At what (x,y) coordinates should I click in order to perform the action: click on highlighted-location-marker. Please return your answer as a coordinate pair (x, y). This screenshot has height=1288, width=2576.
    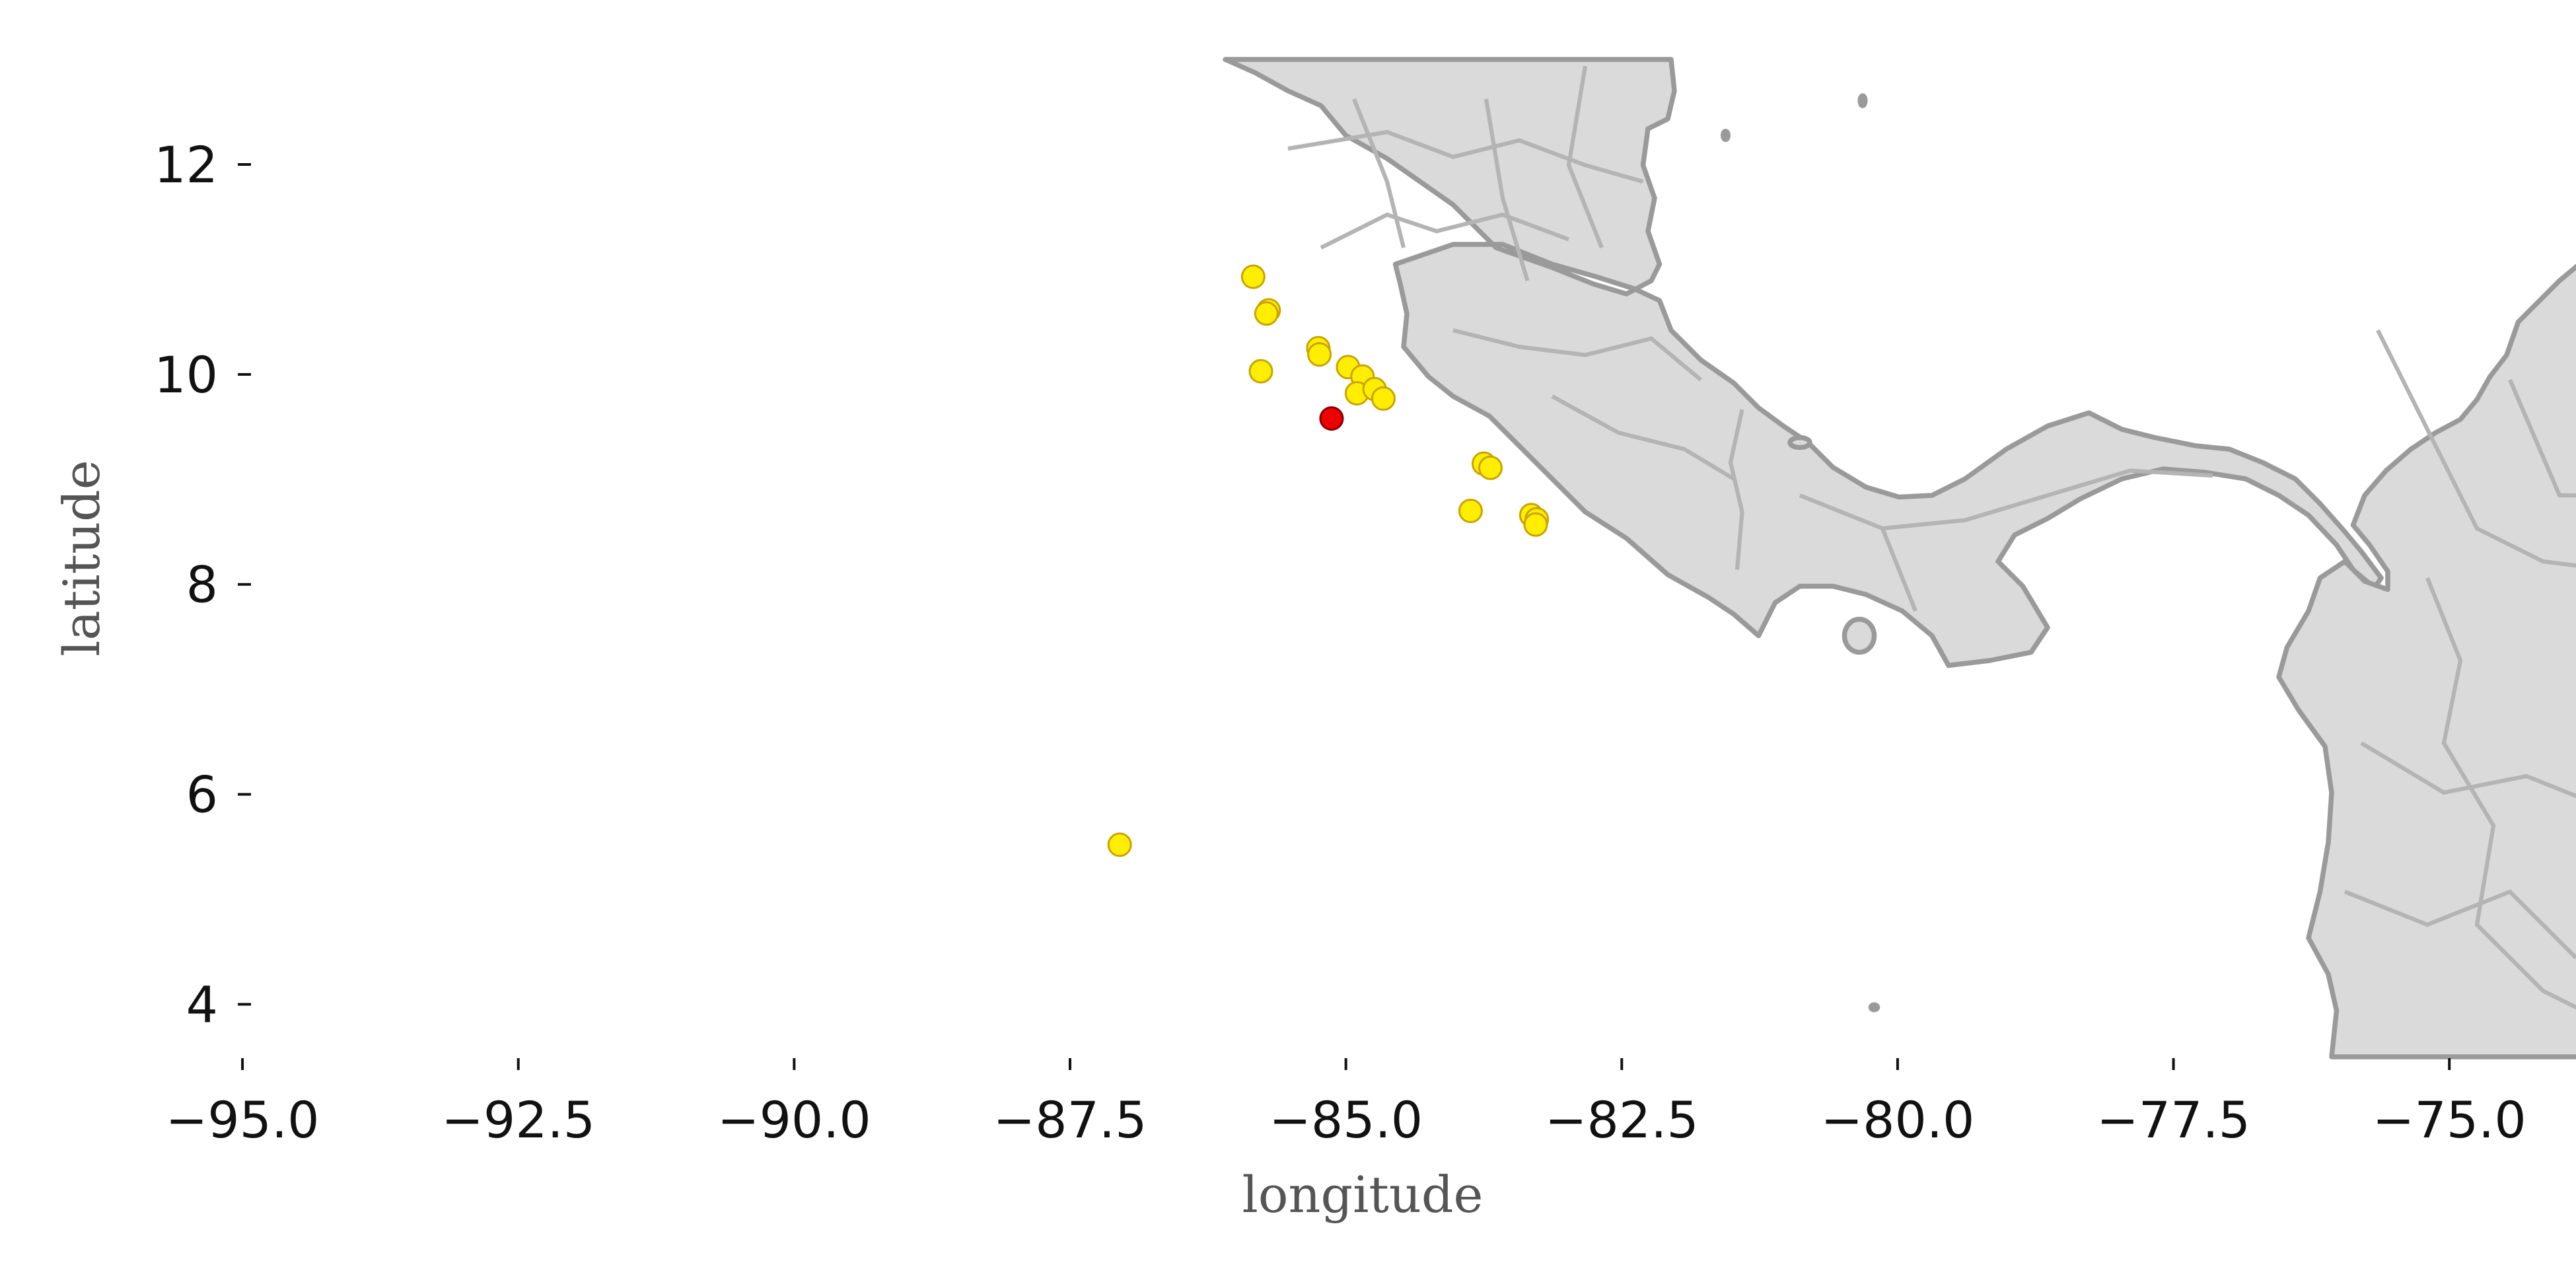
    Looking at the image, I should click on (1331, 419).